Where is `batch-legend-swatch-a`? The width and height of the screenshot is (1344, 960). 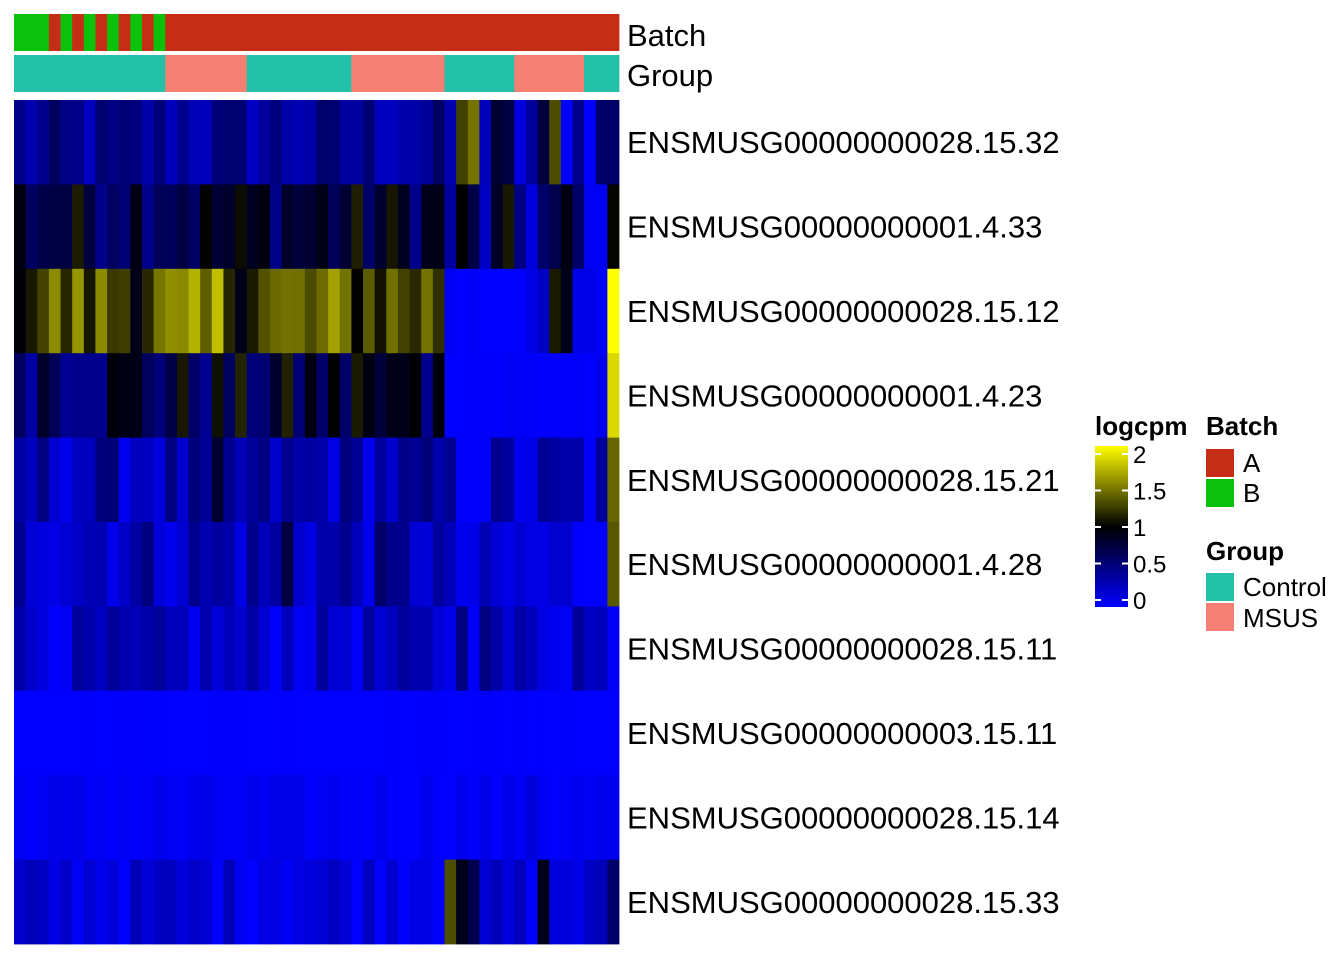
batch-legend-swatch-a is located at coordinates (1220, 463).